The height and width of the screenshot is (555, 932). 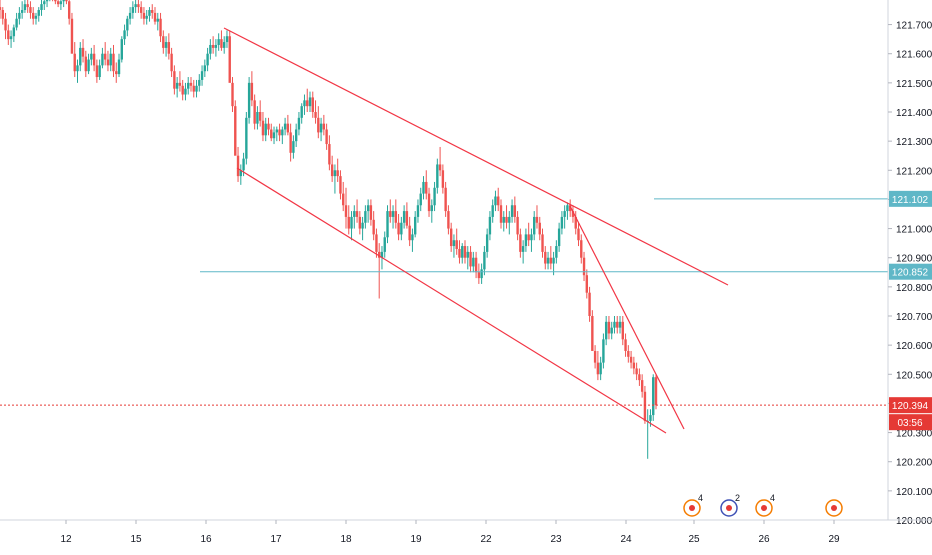 What do you see at coordinates (206, 539) in the screenshot?
I see `time-tick-label: 16` at bounding box center [206, 539].